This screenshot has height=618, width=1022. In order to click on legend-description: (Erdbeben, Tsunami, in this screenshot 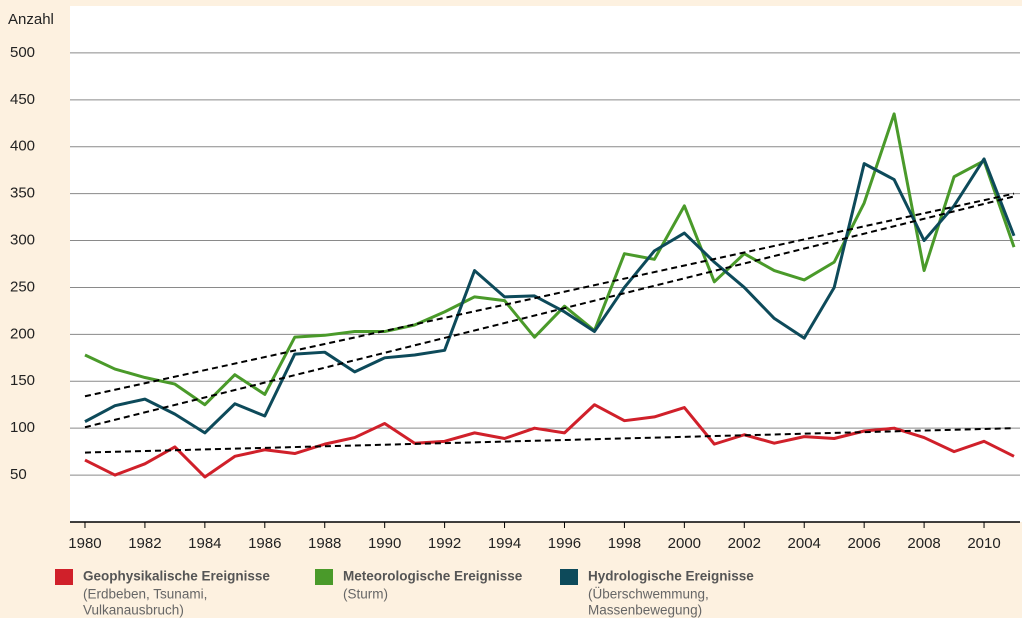, I will do `click(145, 594)`.